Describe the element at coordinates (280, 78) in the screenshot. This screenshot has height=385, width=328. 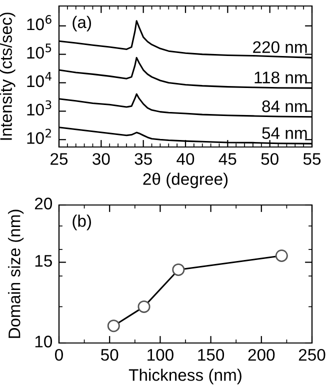
I see `legend-label: 118 nm` at that location.